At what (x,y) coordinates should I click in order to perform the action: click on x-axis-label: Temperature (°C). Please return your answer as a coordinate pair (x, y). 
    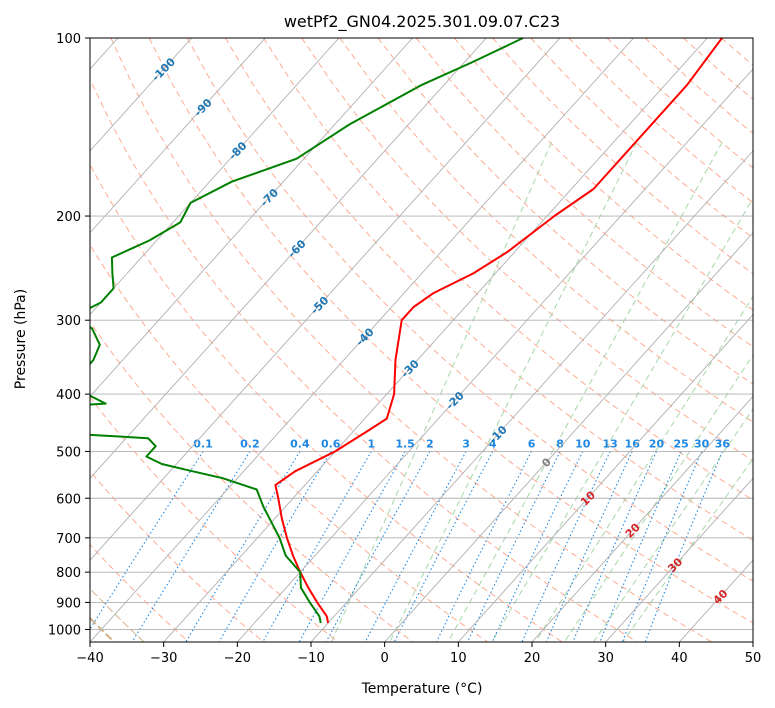
    Looking at the image, I should click on (422, 689).